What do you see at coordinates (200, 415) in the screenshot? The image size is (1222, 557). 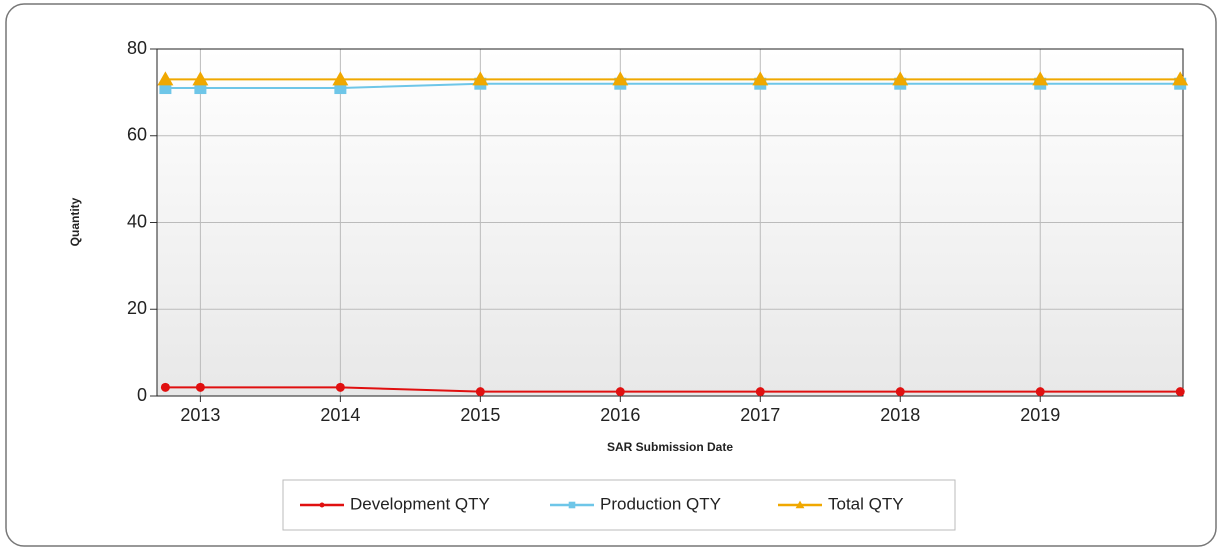 I see `x-tick-label: 2013` at bounding box center [200, 415].